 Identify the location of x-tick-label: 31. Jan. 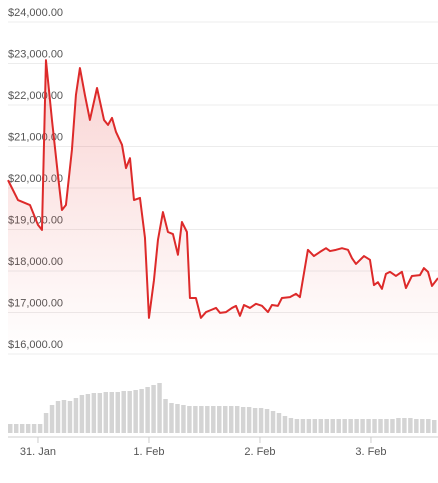
(38, 452).